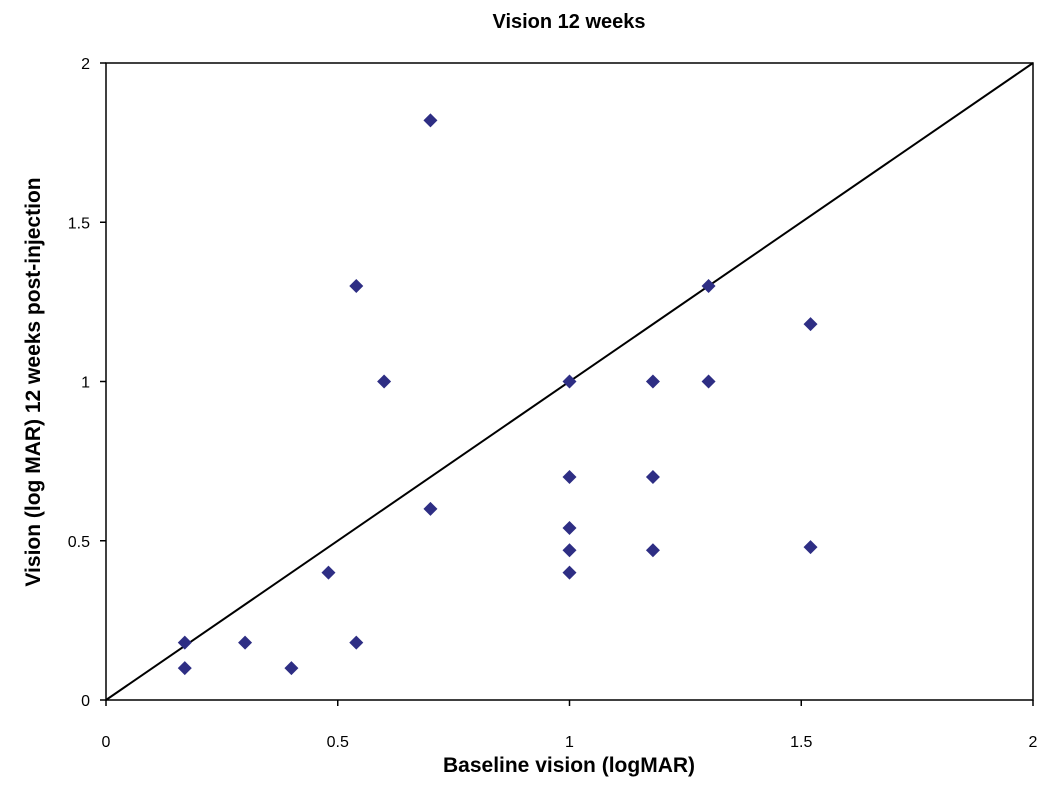 The image size is (1040, 810). Describe the element at coordinates (106, 742) in the screenshot. I see `x-tick-label: 0` at that location.